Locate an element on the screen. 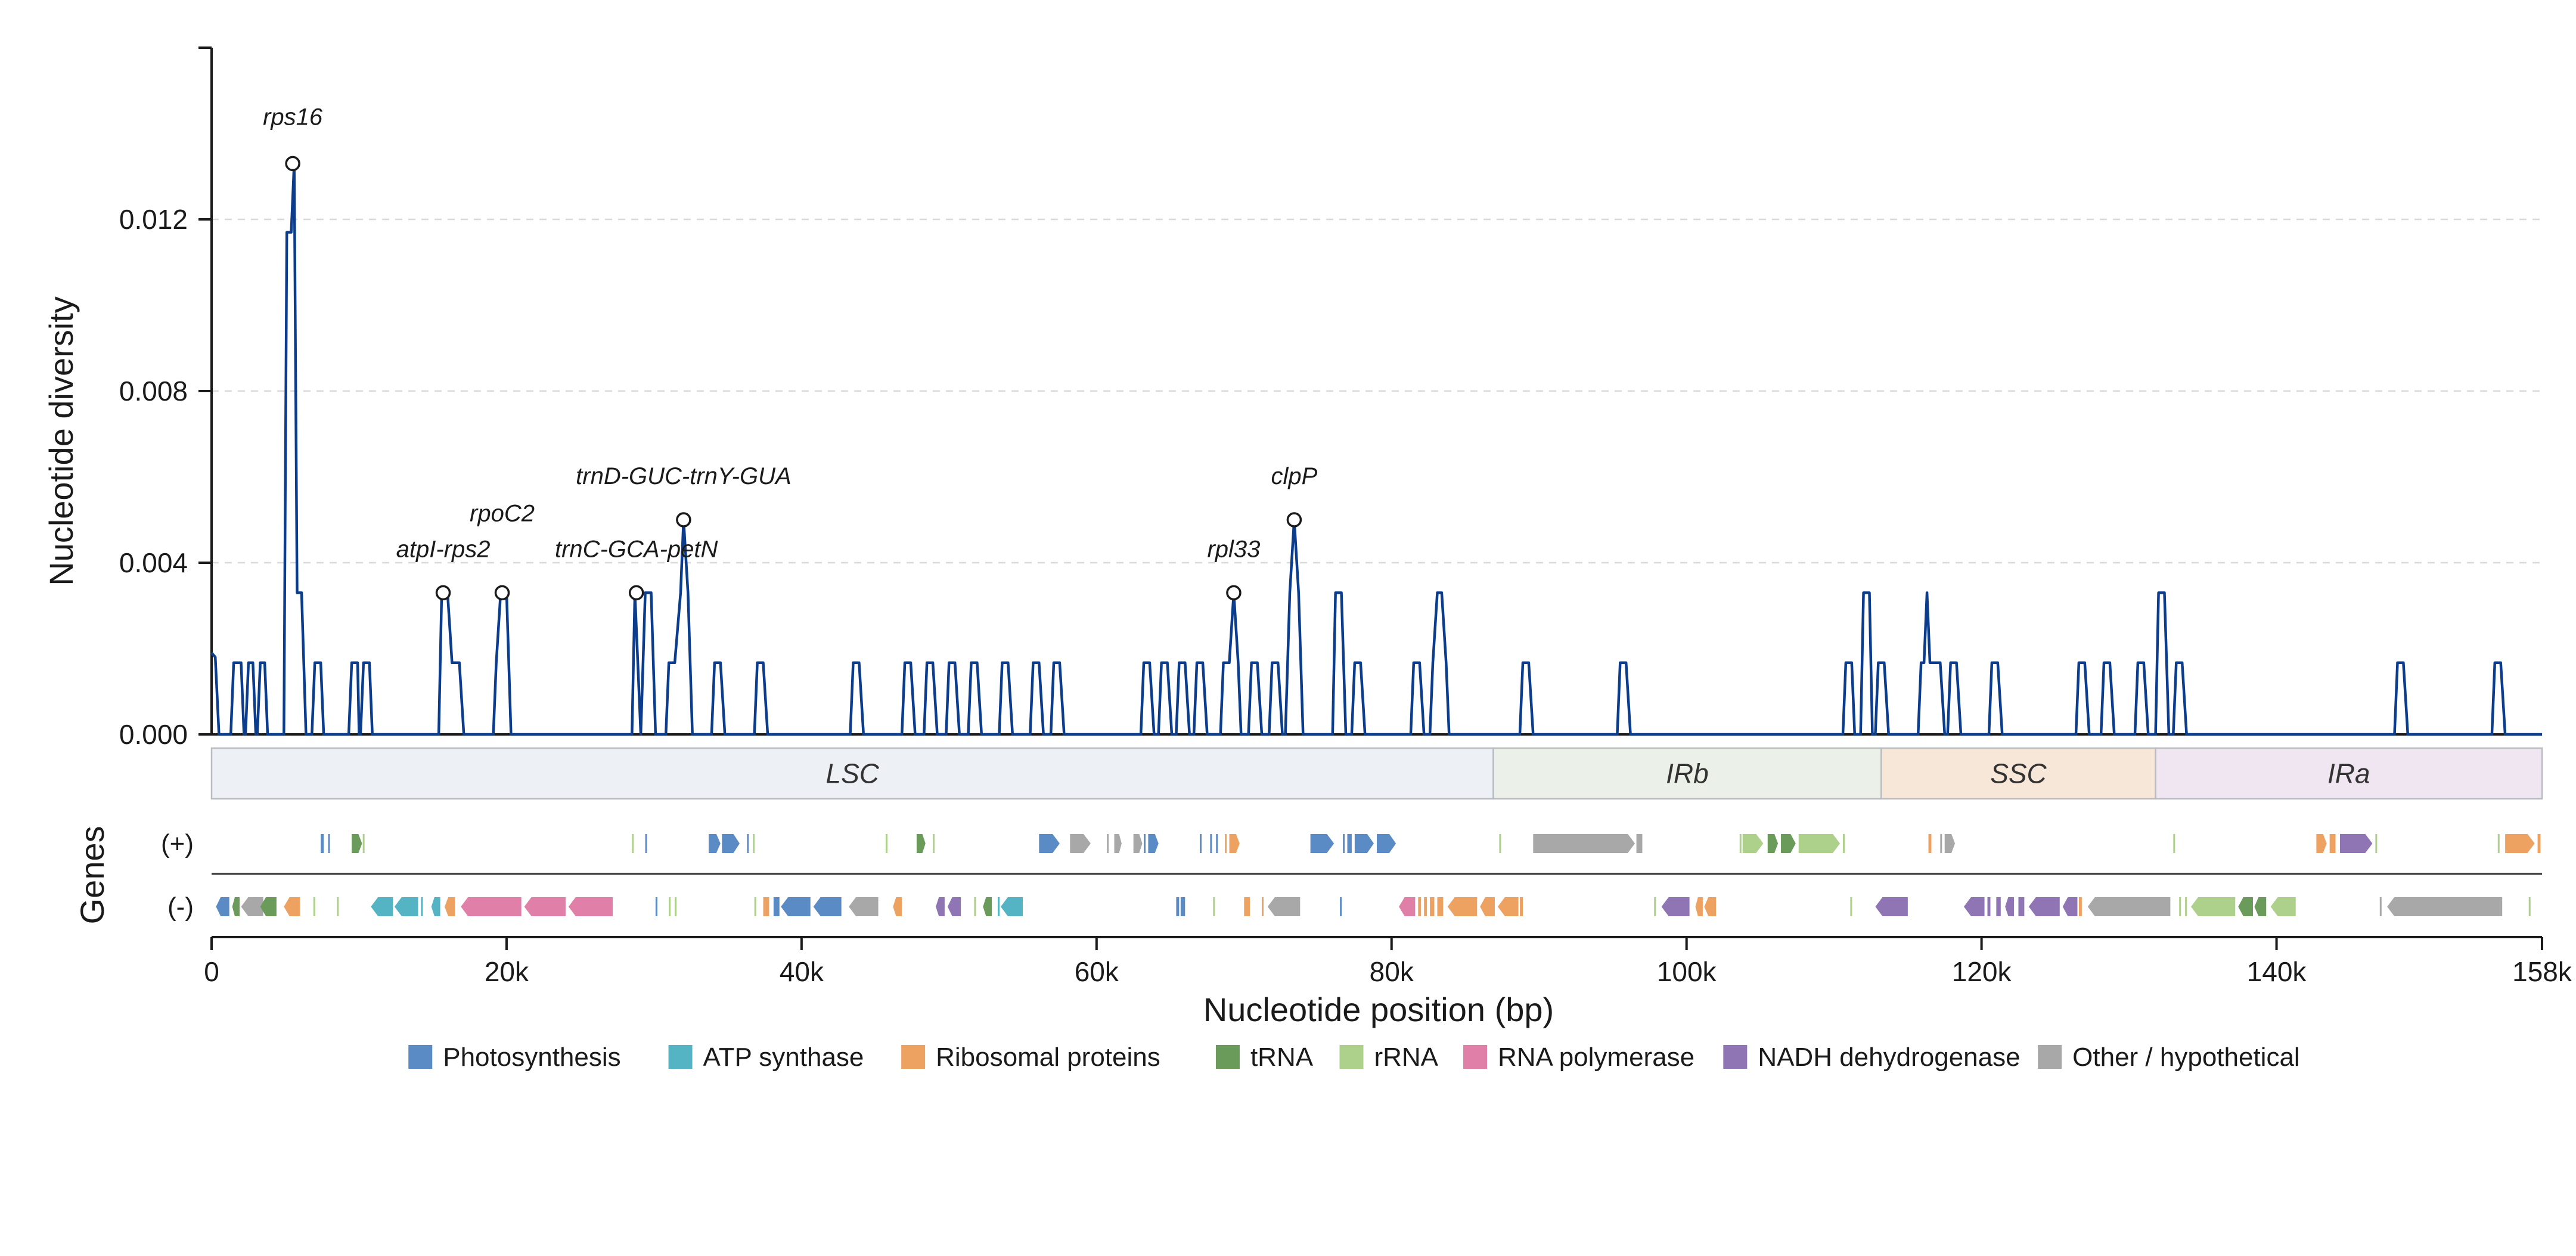 The height and width of the screenshot is (1256, 2576). genes-axis-title: Genes is located at coordinates (92, 876).